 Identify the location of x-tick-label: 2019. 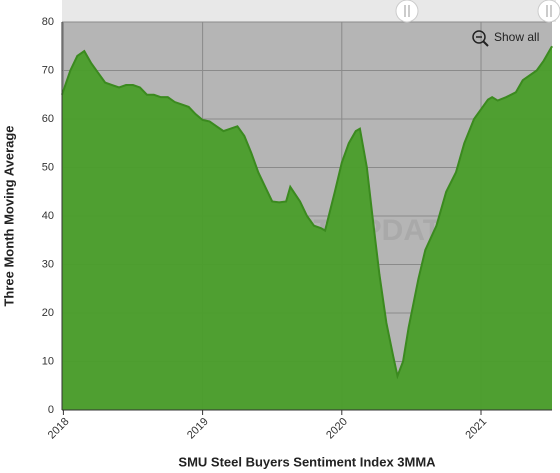
(198, 429).